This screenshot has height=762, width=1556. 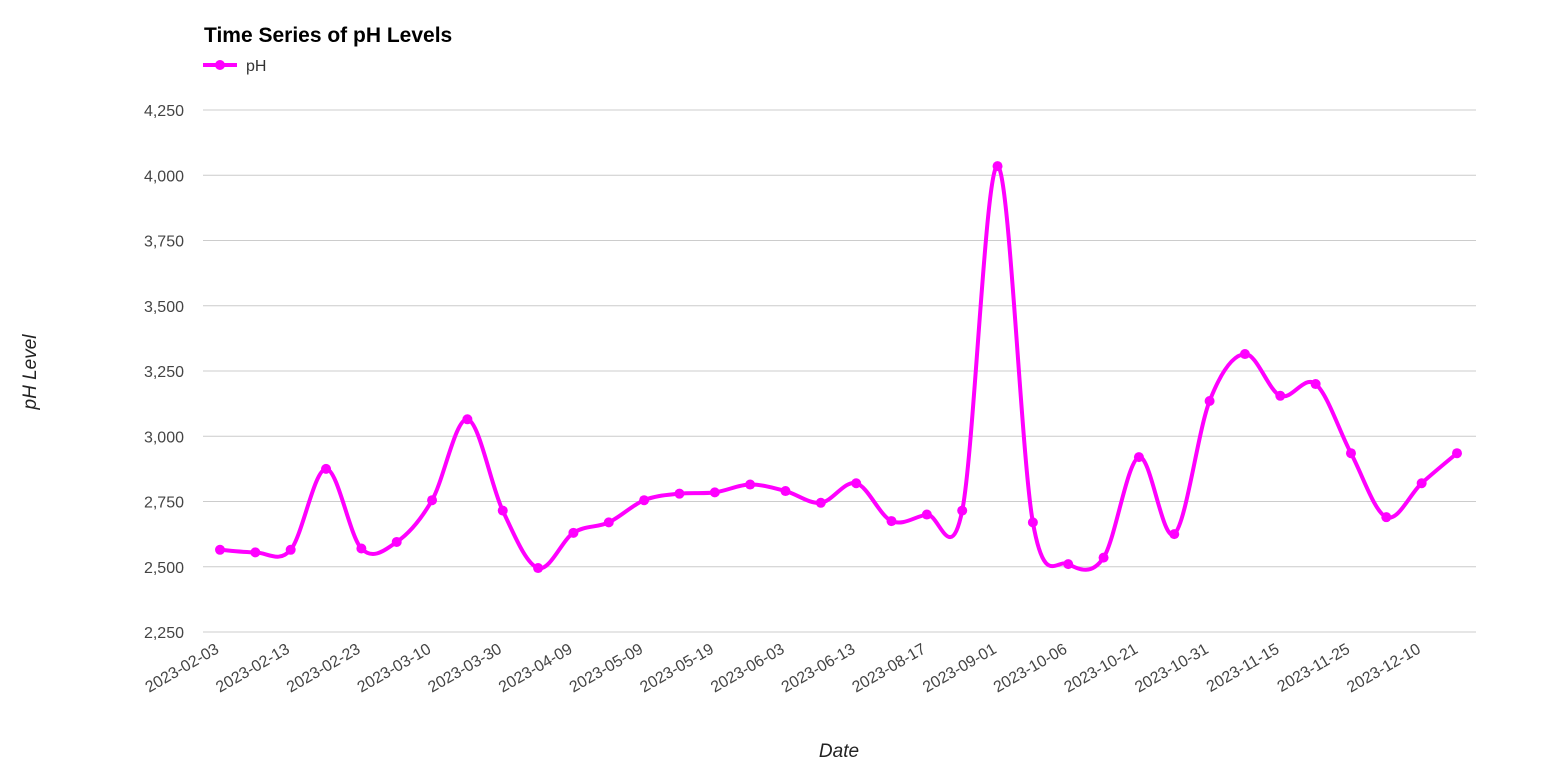 What do you see at coordinates (1383, 669) in the screenshot?
I see `x-tick-label: 2023-12-10` at bounding box center [1383, 669].